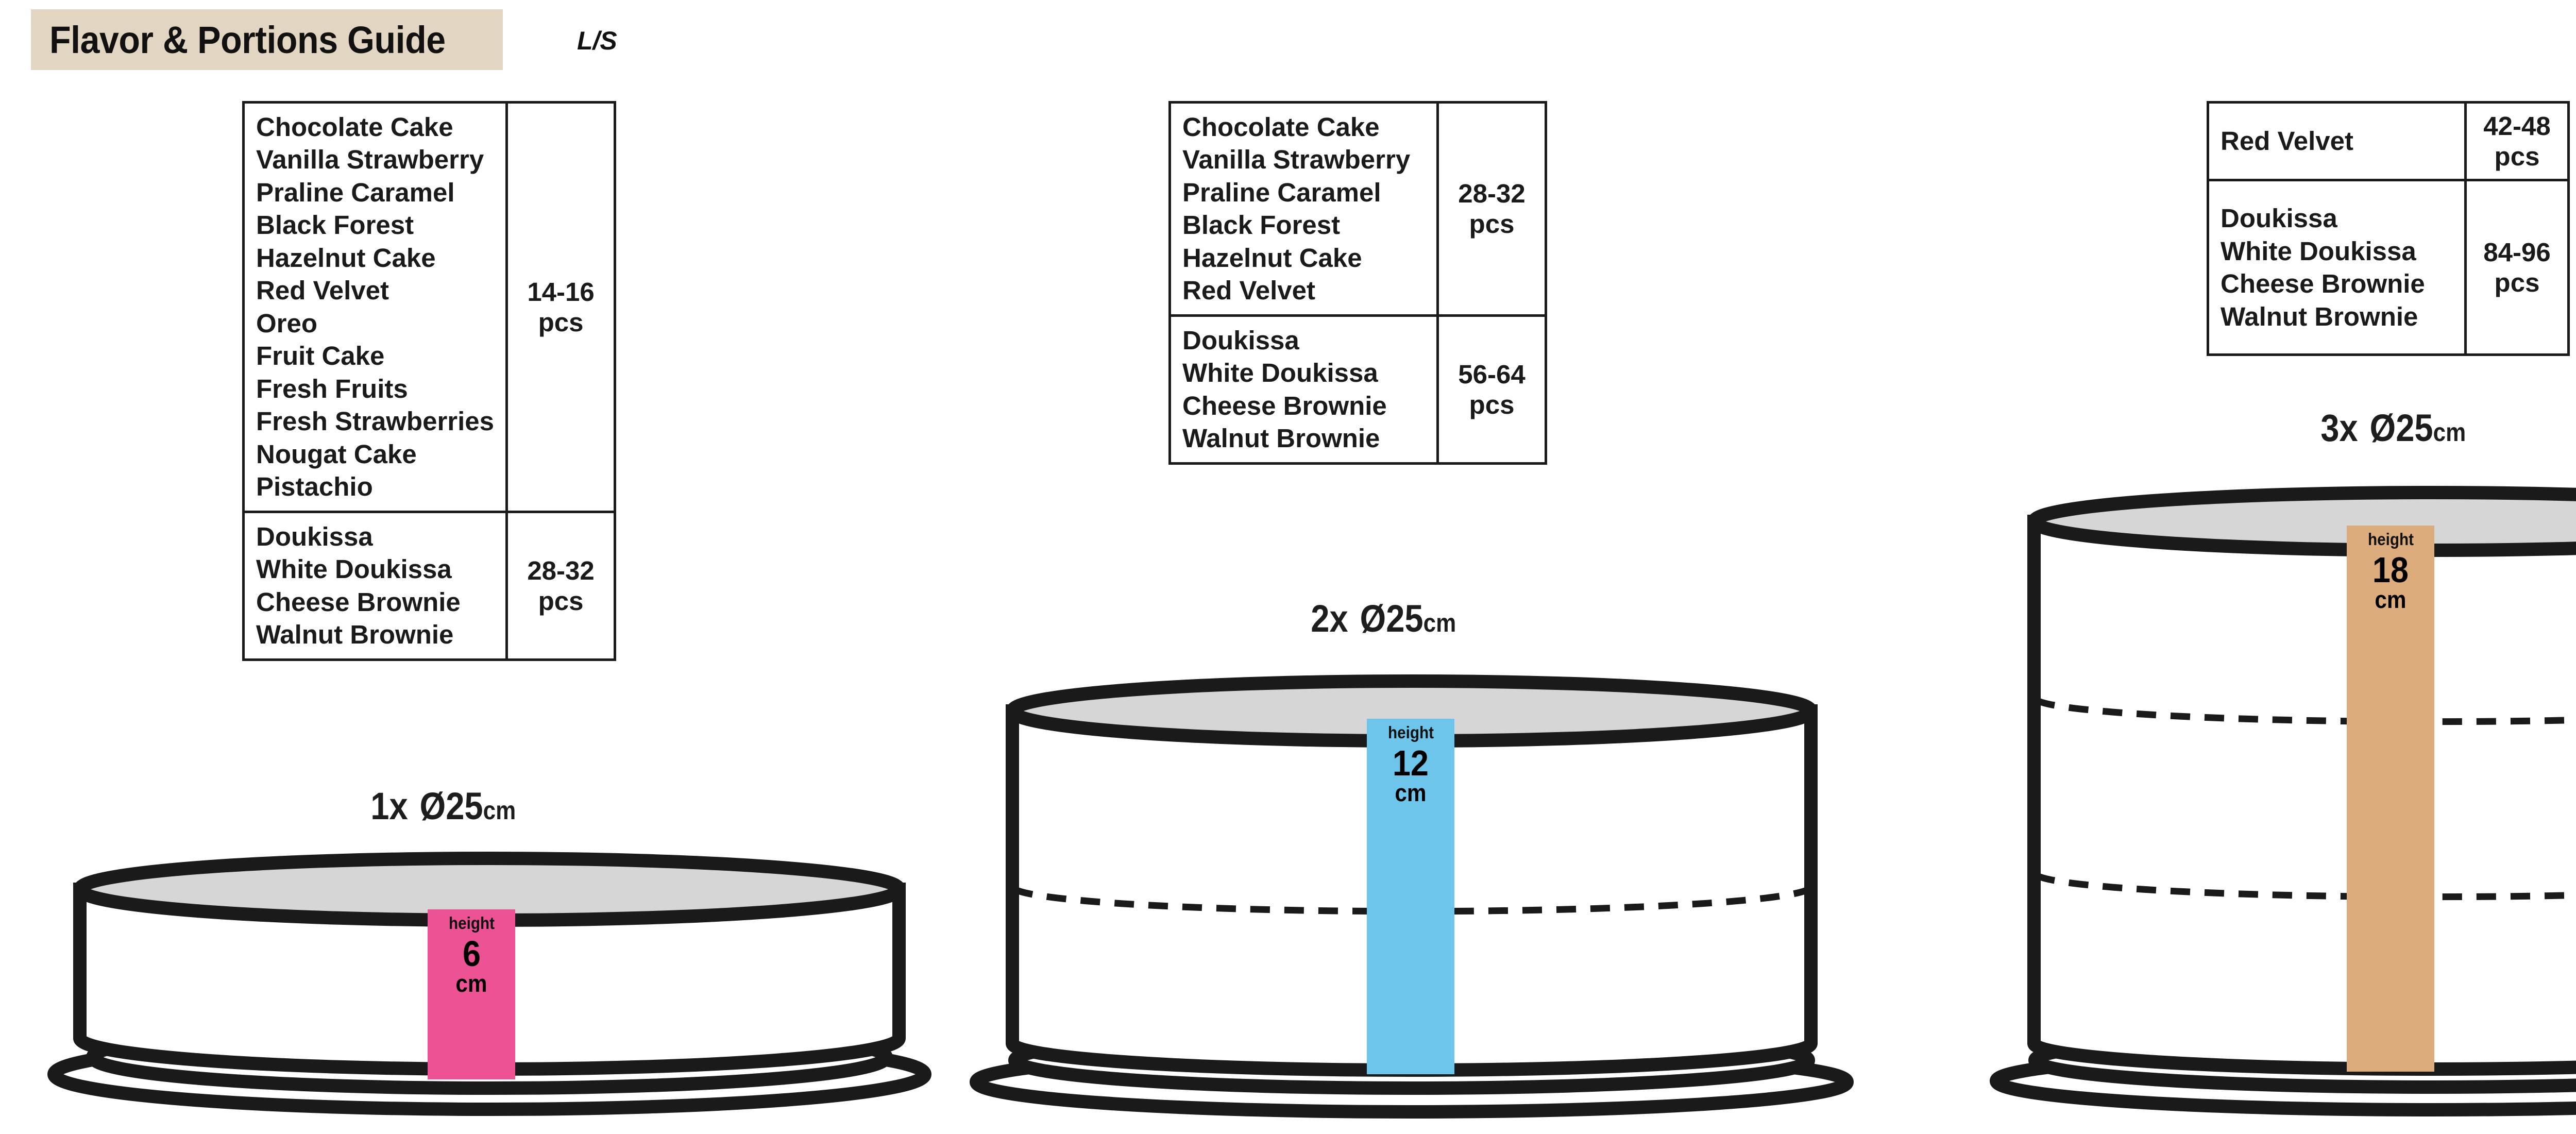  Describe the element at coordinates (376, 422) in the screenshot. I see `flavor-item: Fresh Strawberries` at that location.